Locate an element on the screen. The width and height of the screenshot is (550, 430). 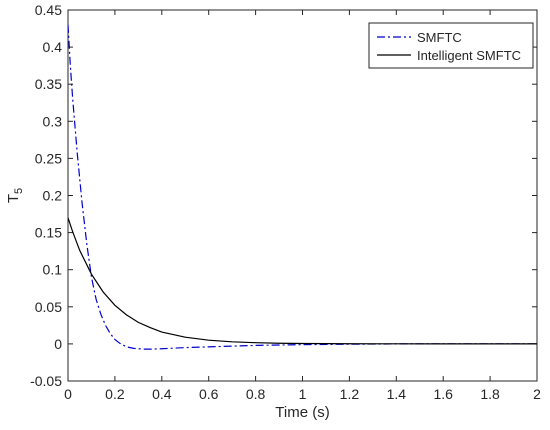
x-tick-label: 1.8 is located at coordinates (490, 394).